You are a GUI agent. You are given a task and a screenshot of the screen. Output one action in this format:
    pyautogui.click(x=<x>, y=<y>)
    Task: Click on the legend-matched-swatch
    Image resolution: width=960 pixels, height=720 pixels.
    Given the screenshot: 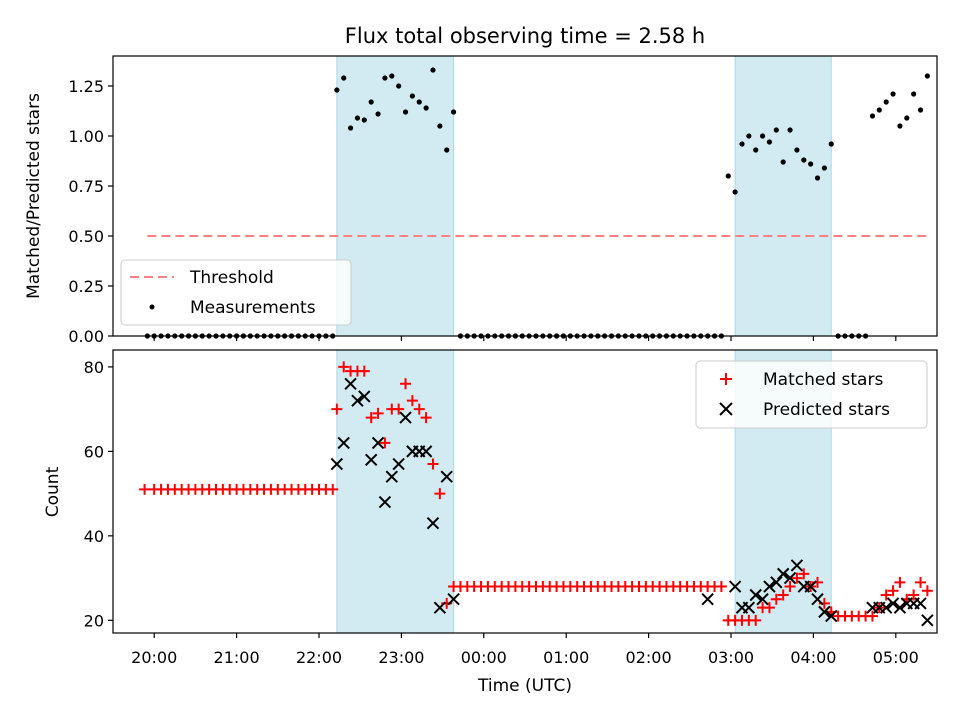 What is the action you would take?
    pyautogui.click(x=726, y=379)
    